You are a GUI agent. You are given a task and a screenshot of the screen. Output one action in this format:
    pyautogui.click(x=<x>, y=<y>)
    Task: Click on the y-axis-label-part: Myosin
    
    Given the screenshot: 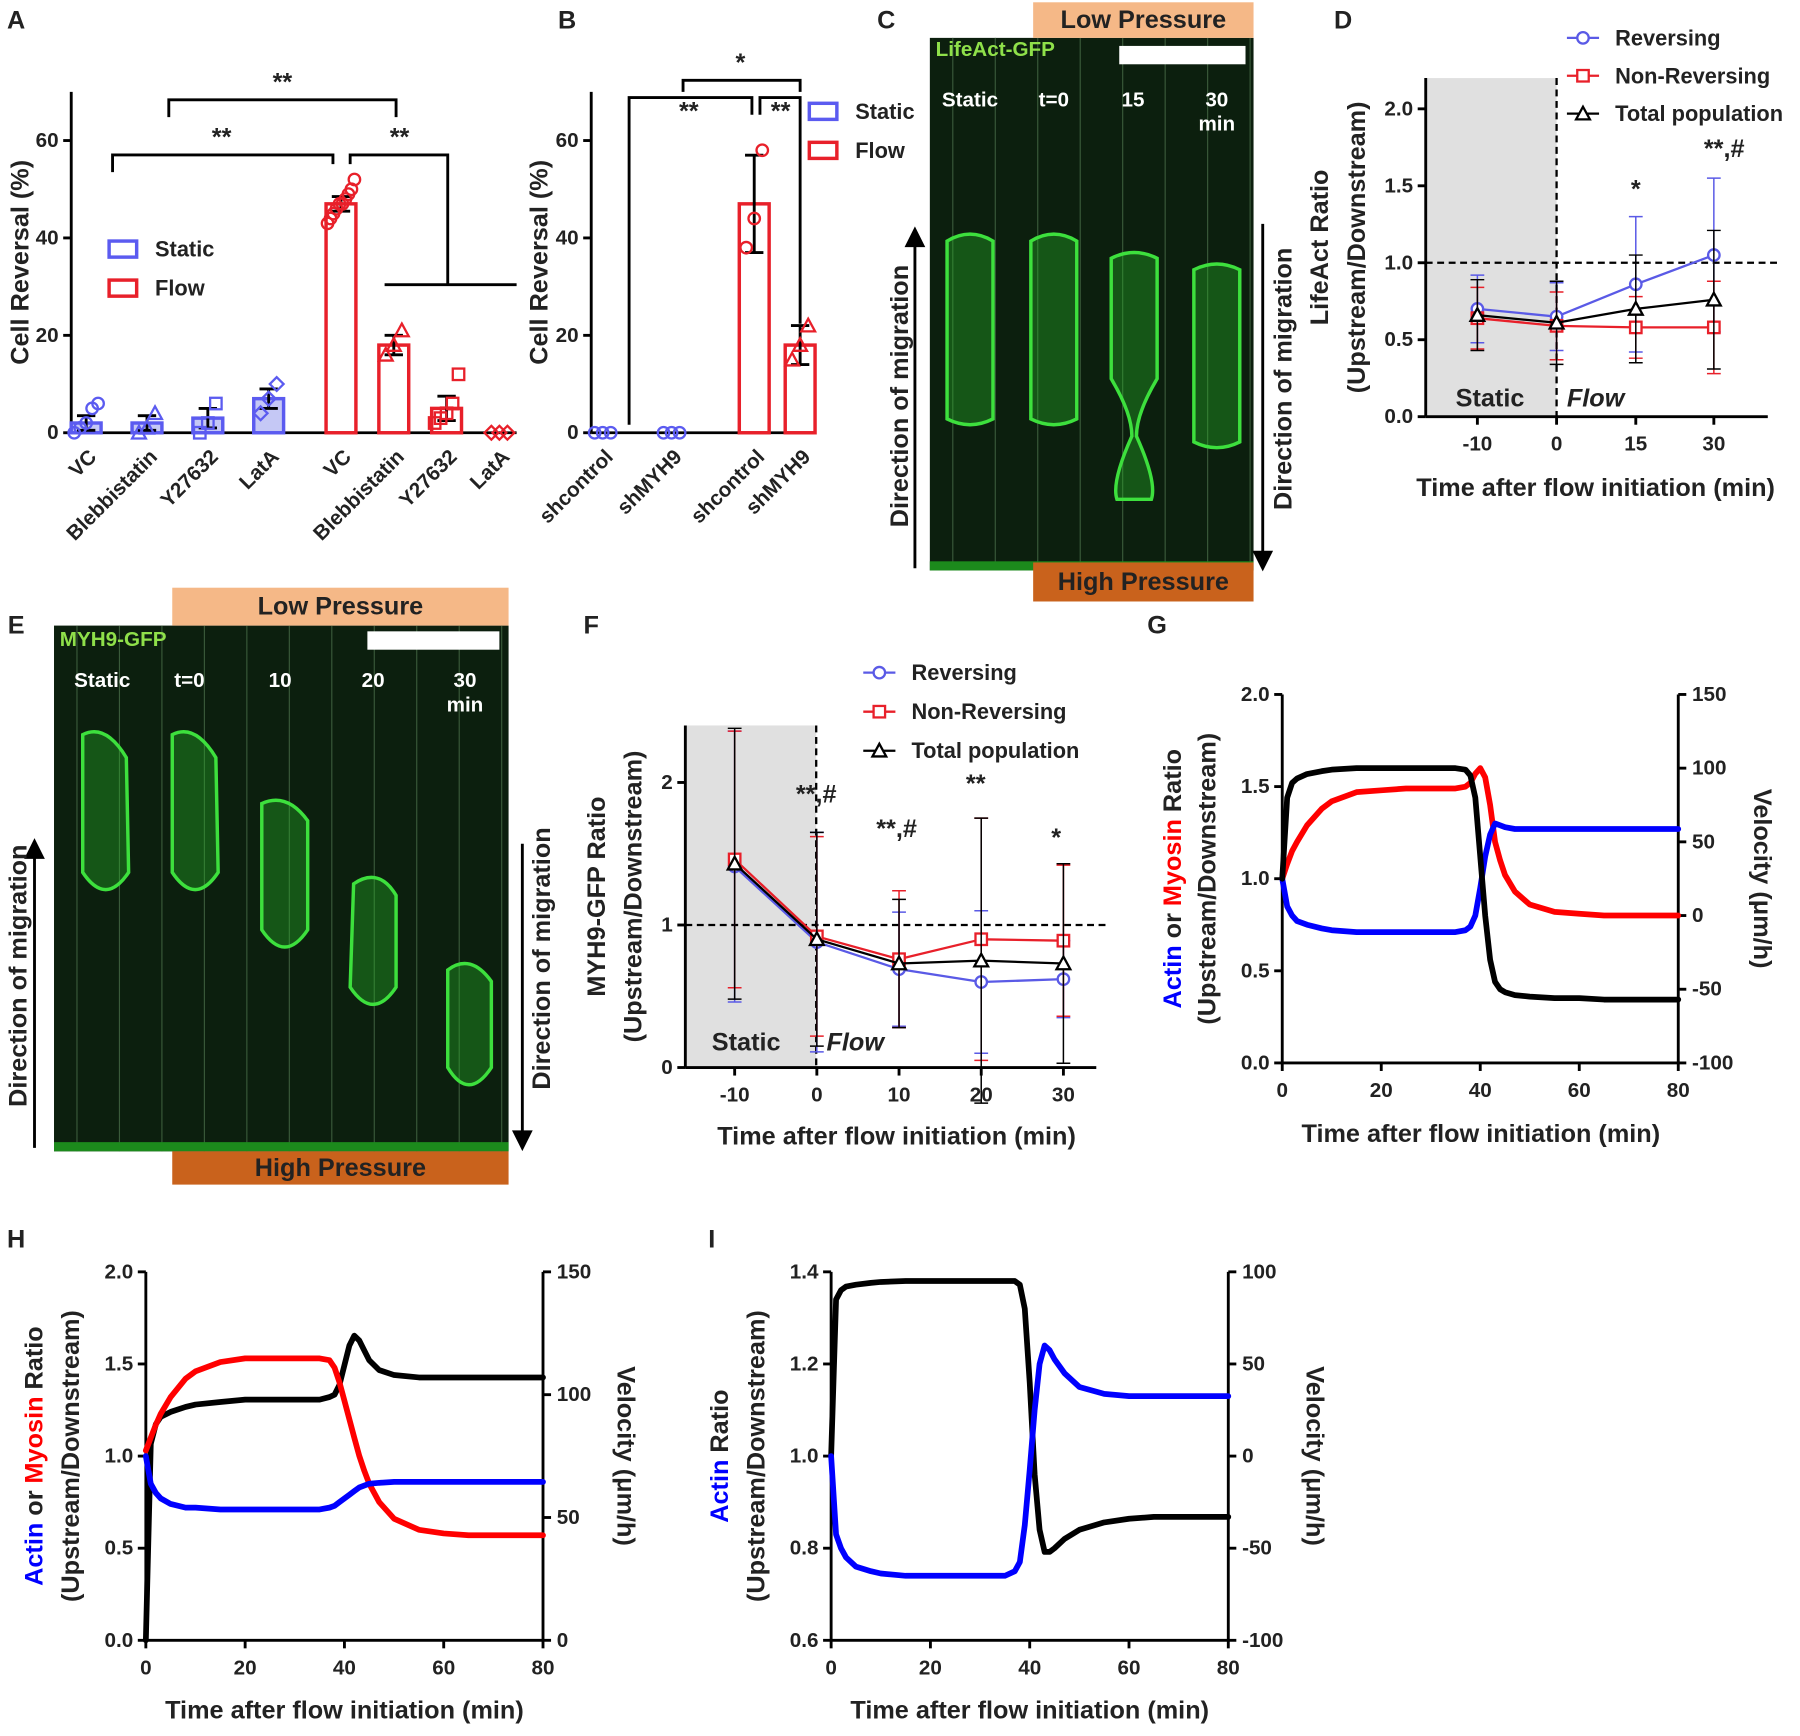 What is the action you would take?
    pyautogui.click(x=1173, y=862)
    